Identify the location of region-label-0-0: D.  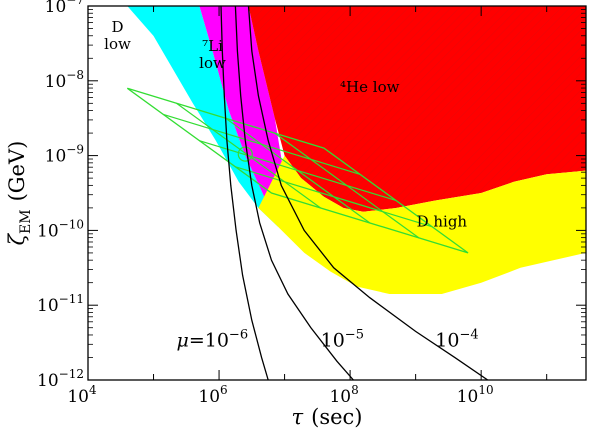
(117, 27).